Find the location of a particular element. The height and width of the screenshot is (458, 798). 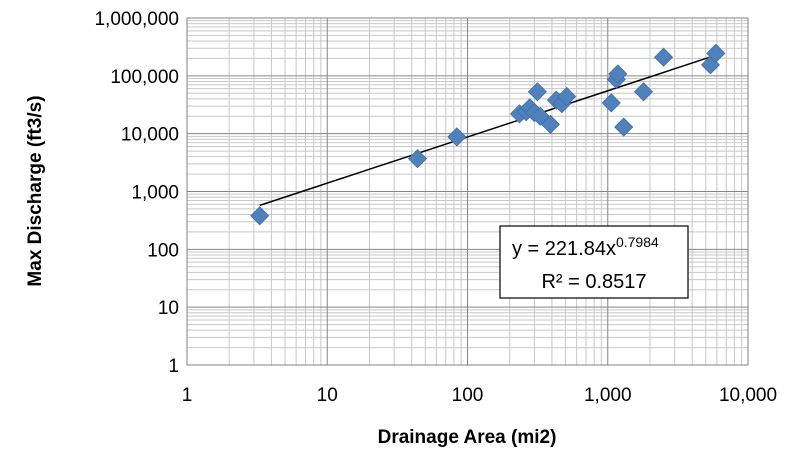

y-tick-label: 1,000 is located at coordinates (155, 193).